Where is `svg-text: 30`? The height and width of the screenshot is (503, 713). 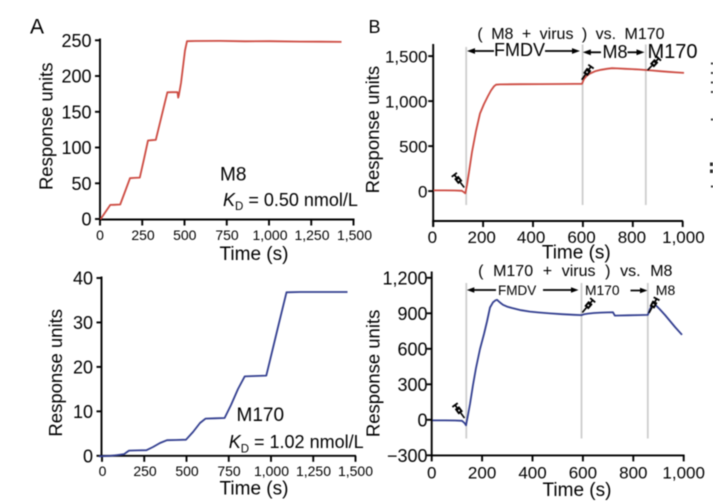 svg-text: 30 is located at coordinates (83, 323).